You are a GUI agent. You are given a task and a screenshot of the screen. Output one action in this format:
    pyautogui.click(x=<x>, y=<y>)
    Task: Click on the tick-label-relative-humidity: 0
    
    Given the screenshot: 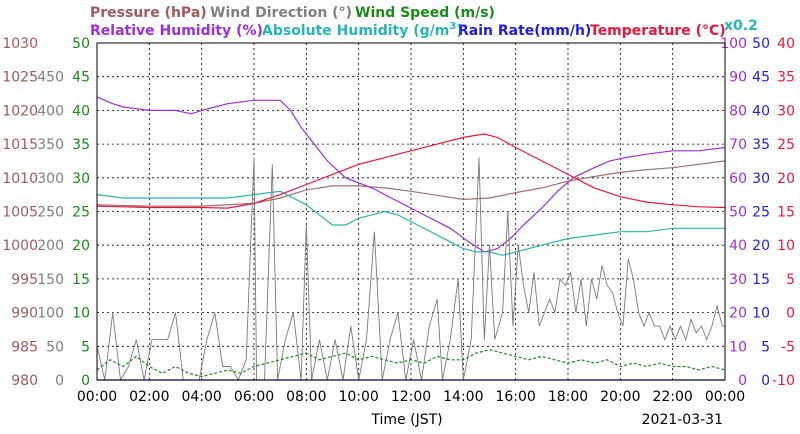 What is the action you would take?
    pyautogui.click(x=742, y=381)
    